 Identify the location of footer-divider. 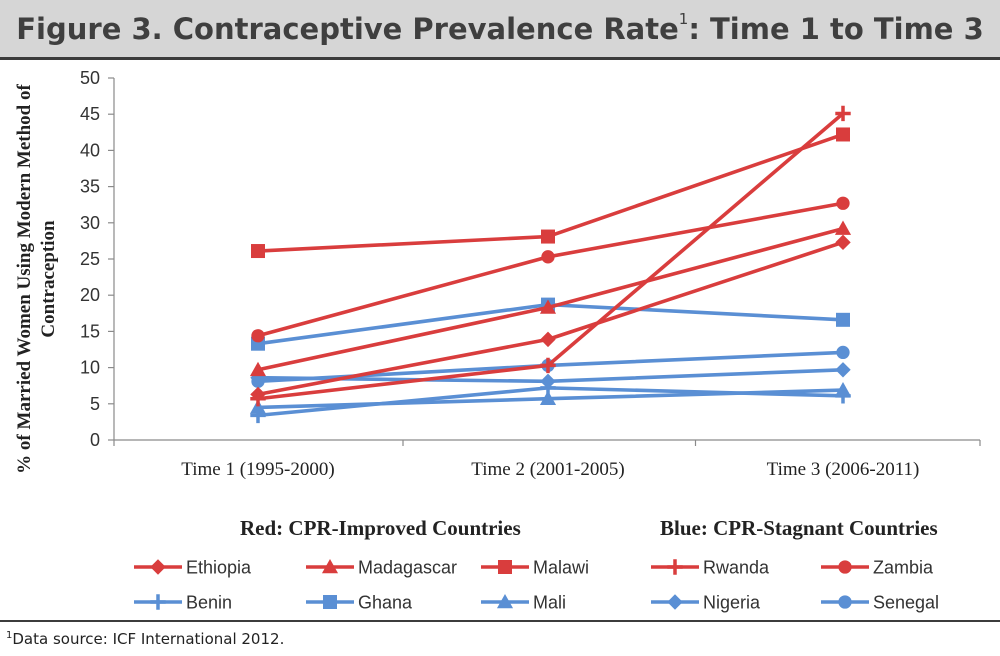
(500, 621).